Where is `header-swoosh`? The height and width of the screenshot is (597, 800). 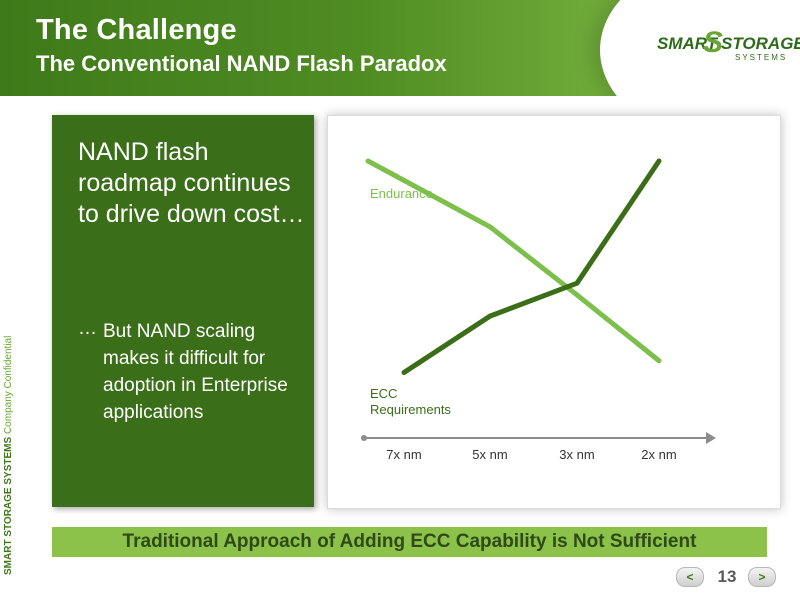 header-swoosh is located at coordinates (700, 48).